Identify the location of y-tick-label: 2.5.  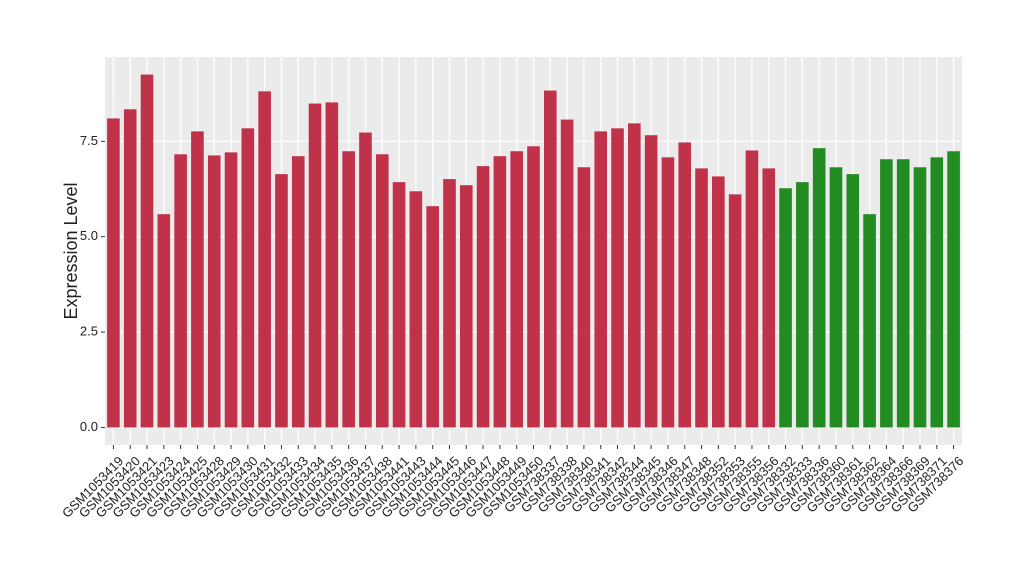
(89, 331).